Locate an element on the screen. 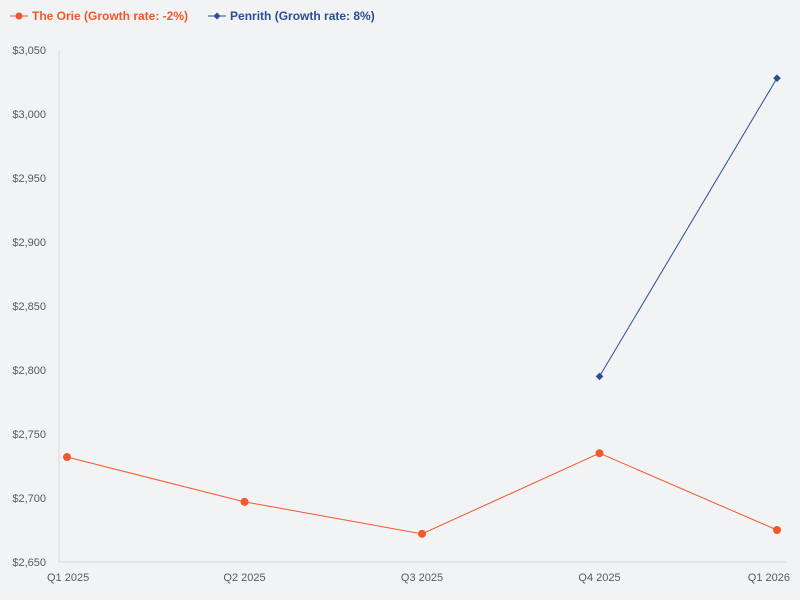 This screenshot has width=800, height=600. diamond-marker-icon is located at coordinates (217, 16).